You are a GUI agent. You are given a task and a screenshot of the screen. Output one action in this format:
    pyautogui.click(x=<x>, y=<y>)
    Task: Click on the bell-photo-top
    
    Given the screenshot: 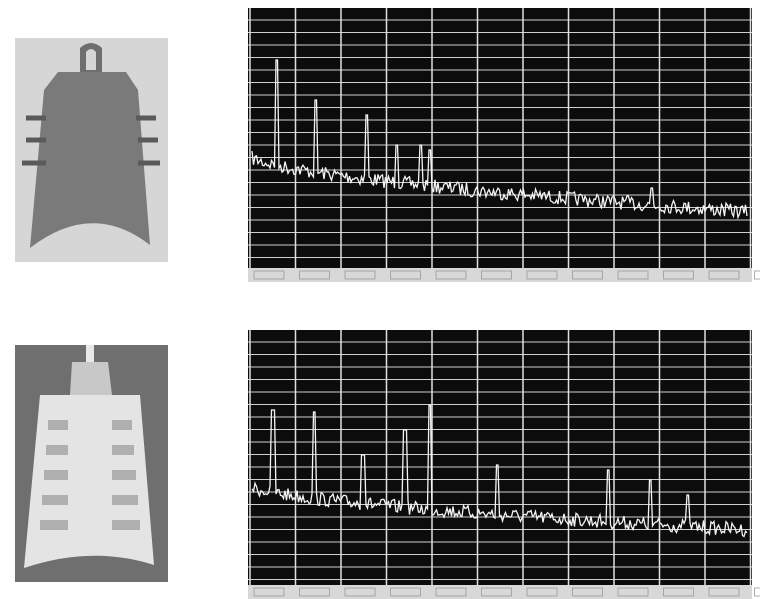 What is the action you would take?
    pyautogui.click(x=91, y=150)
    